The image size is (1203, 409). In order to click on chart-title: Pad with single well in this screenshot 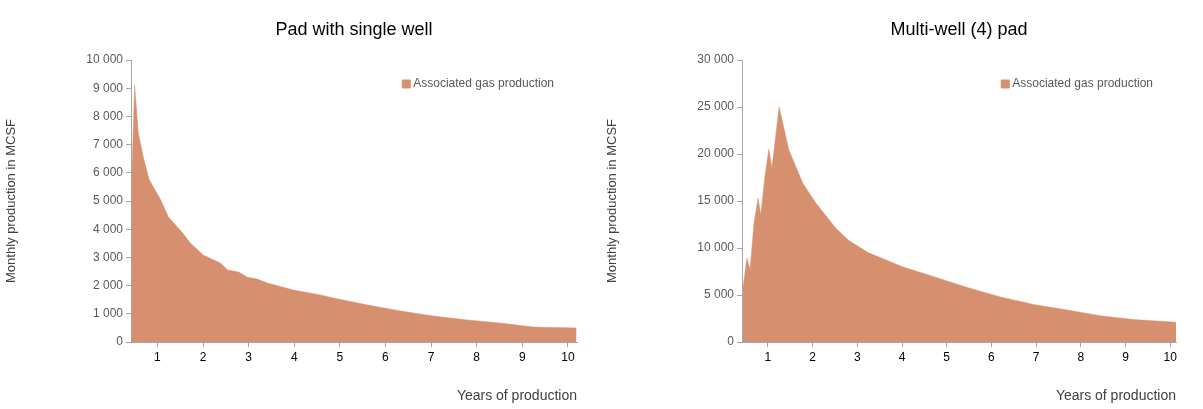, I will do `click(354, 28)`.